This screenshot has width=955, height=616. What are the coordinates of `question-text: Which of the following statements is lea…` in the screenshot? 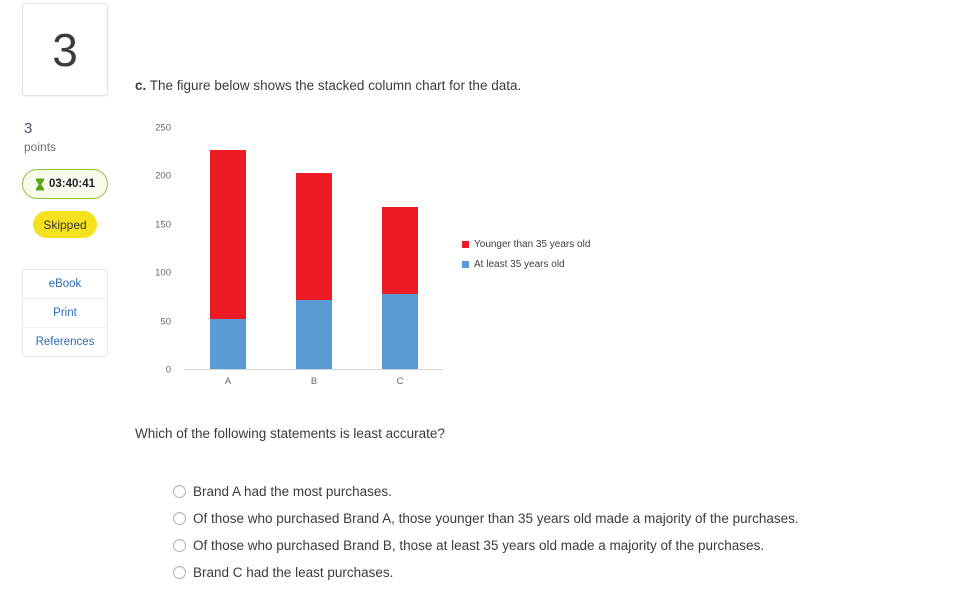 It's located at (290, 433).